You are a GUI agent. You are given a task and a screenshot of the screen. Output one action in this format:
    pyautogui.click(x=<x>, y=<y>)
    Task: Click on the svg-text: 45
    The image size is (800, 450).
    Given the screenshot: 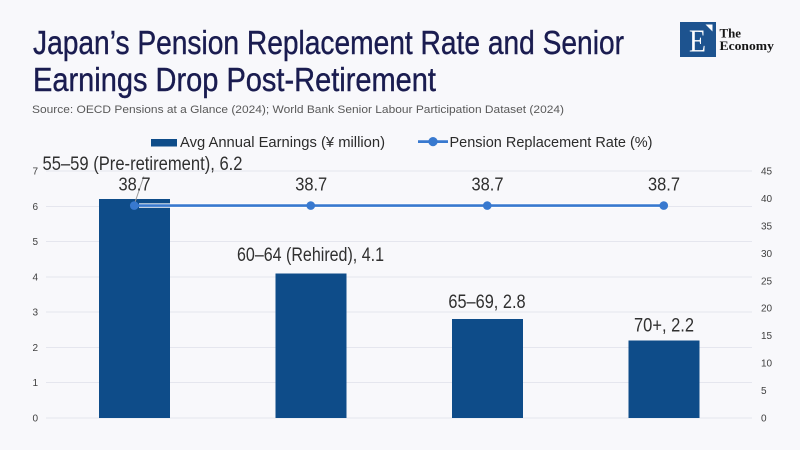 What is the action you would take?
    pyautogui.click(x=767, y=172)
    